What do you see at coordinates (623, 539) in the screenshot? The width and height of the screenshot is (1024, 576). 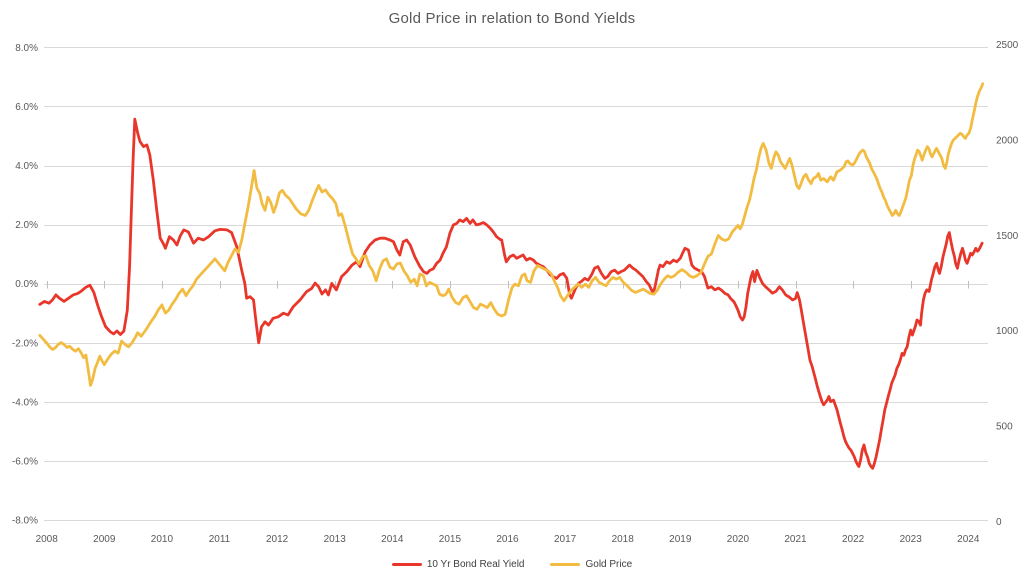 I see `x-axis-label: 2018` at bounding box center [623, 539].